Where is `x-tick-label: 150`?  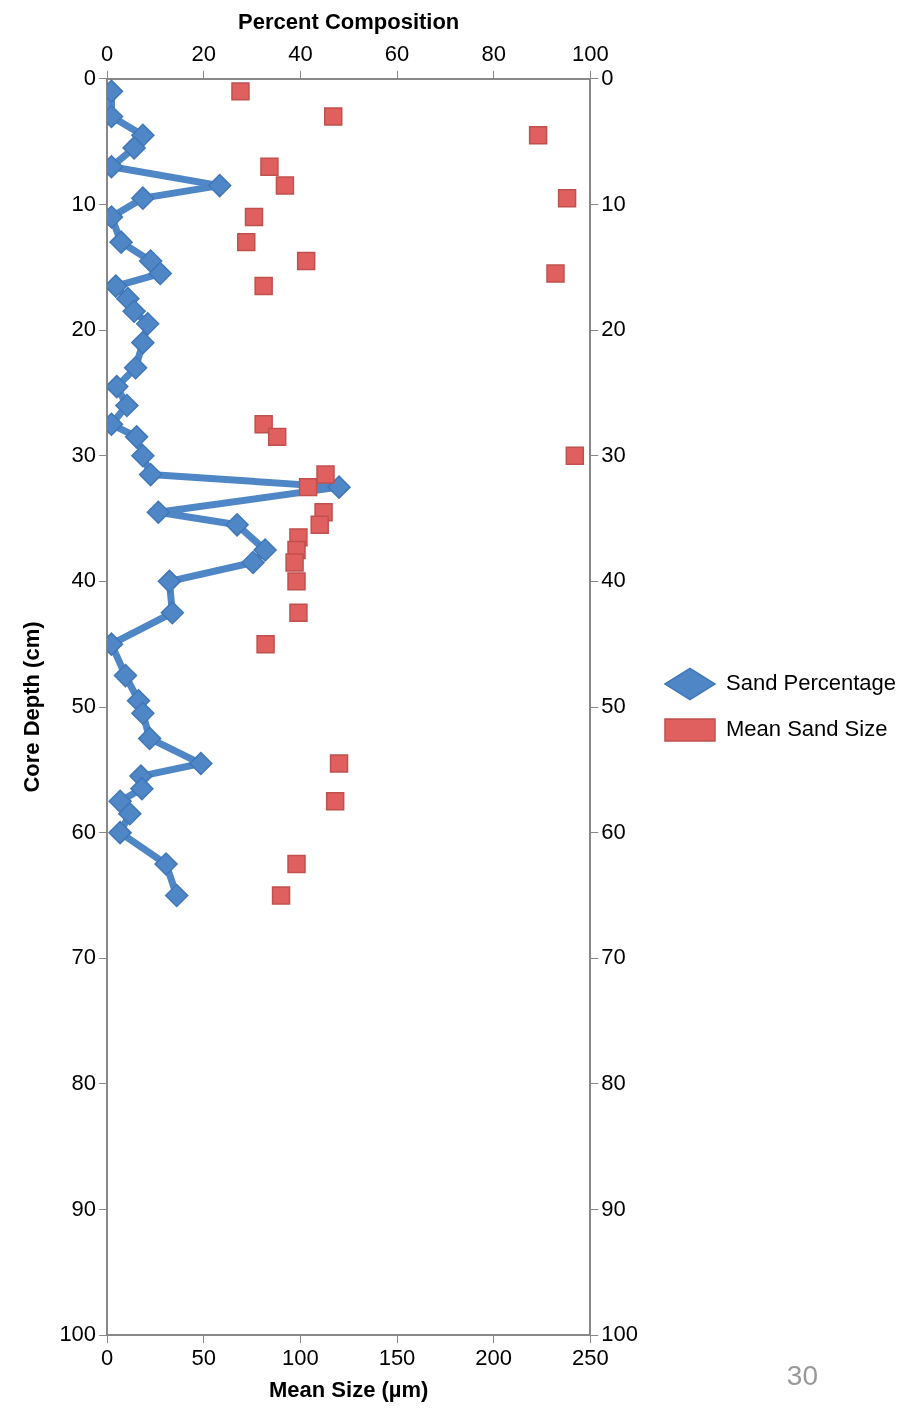
x-tick-label: 150 is located at coordinates (397, 1358).